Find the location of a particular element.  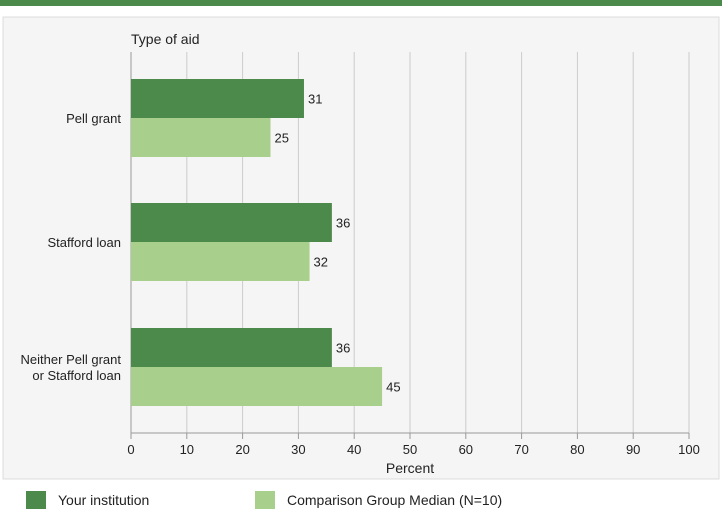

bar-pell-grant-your-institution is located at coordinates (217, 98).